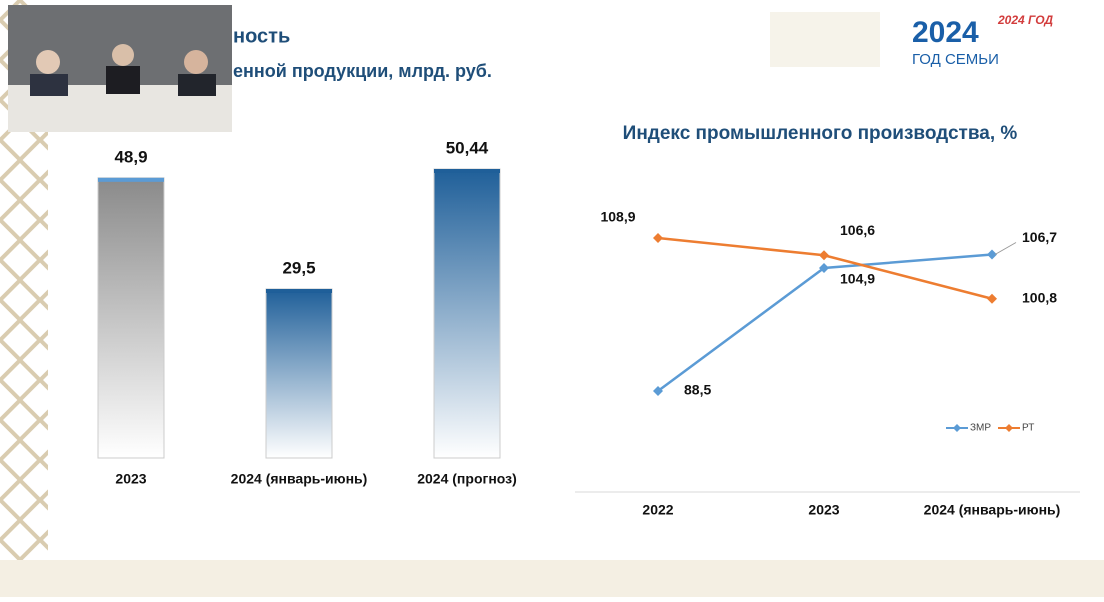 This screenshot has height=602, width=1104. What do you see at coordinates (820, 133) in the screenshot?
I see `line-chart-title: Индекс промышленного производства, %` at bounding box center [820, 133].